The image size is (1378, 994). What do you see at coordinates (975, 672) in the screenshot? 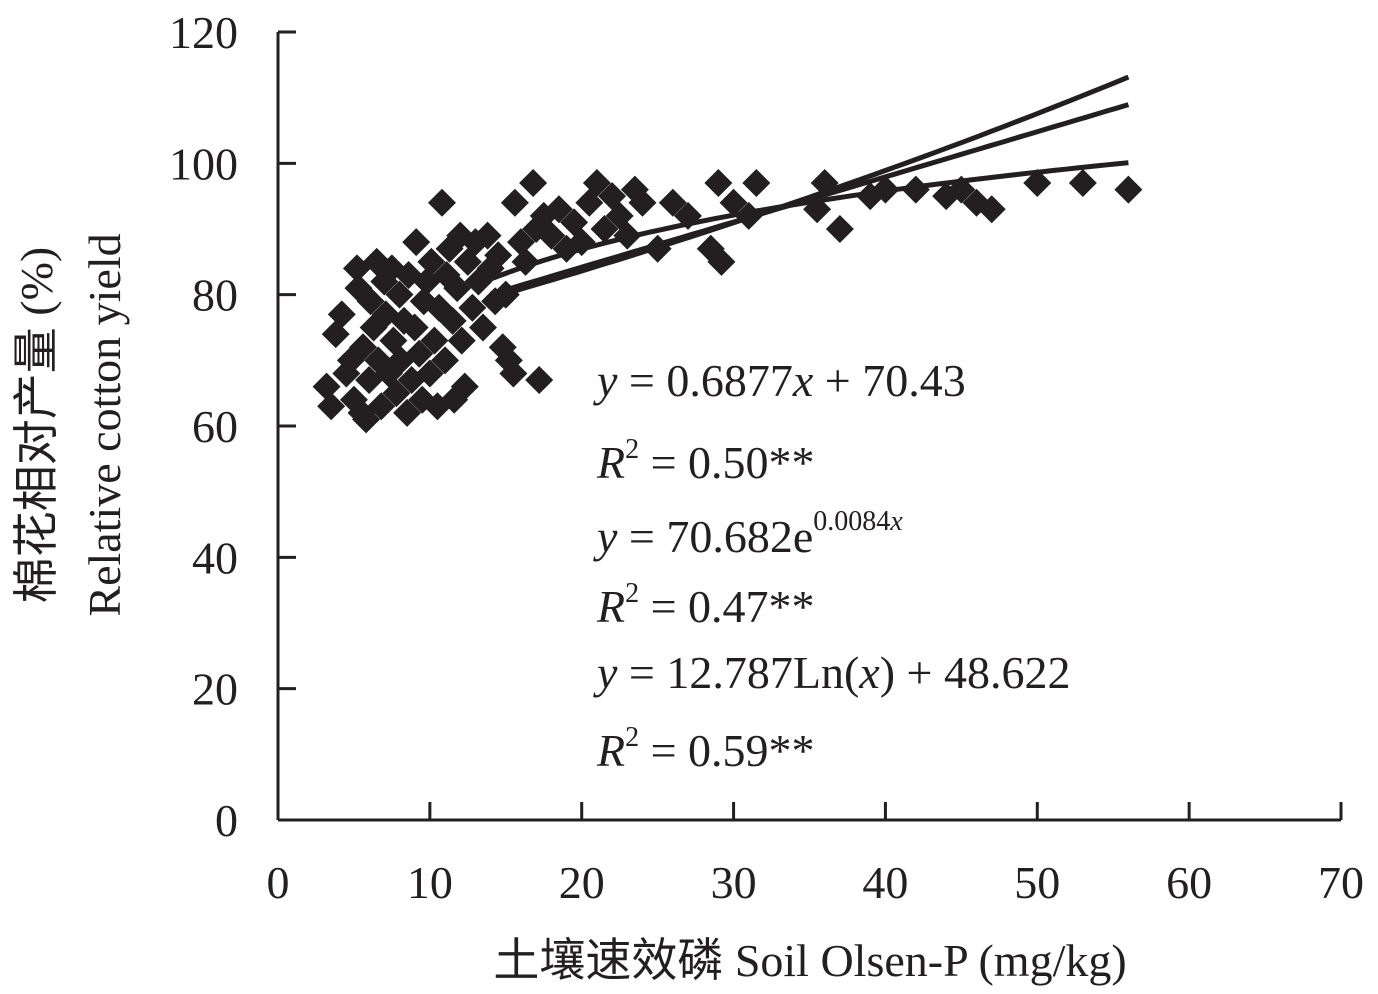
I see `eq3-tail: ) + 48.622` at bounding box center [975, 672].